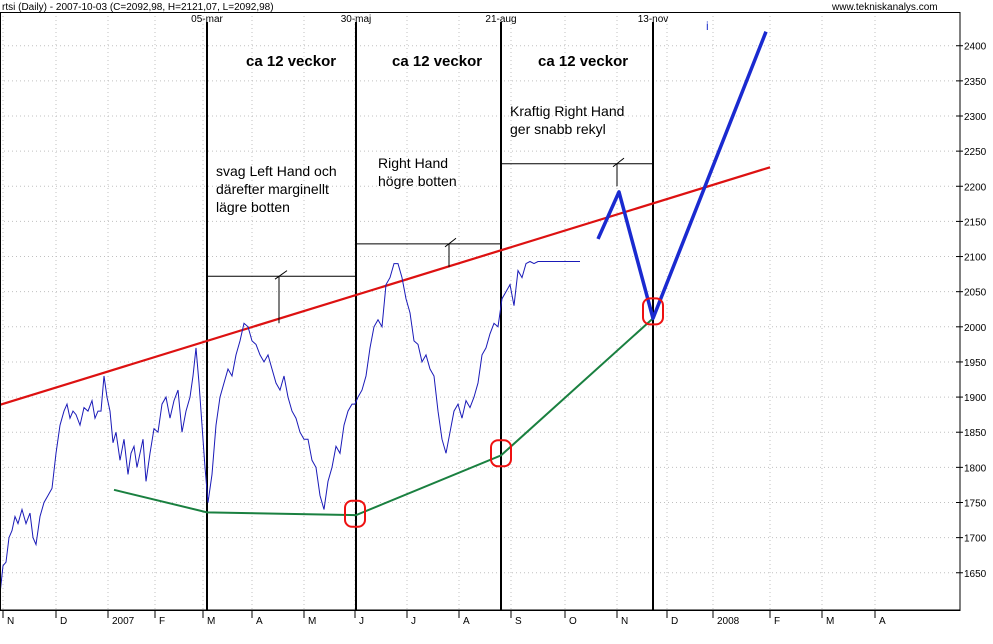  What do you see at coordinates (583, 61) in the screenshot?
I see `period-label-3: ca 12 veckor` at bounding box center [583, 61].